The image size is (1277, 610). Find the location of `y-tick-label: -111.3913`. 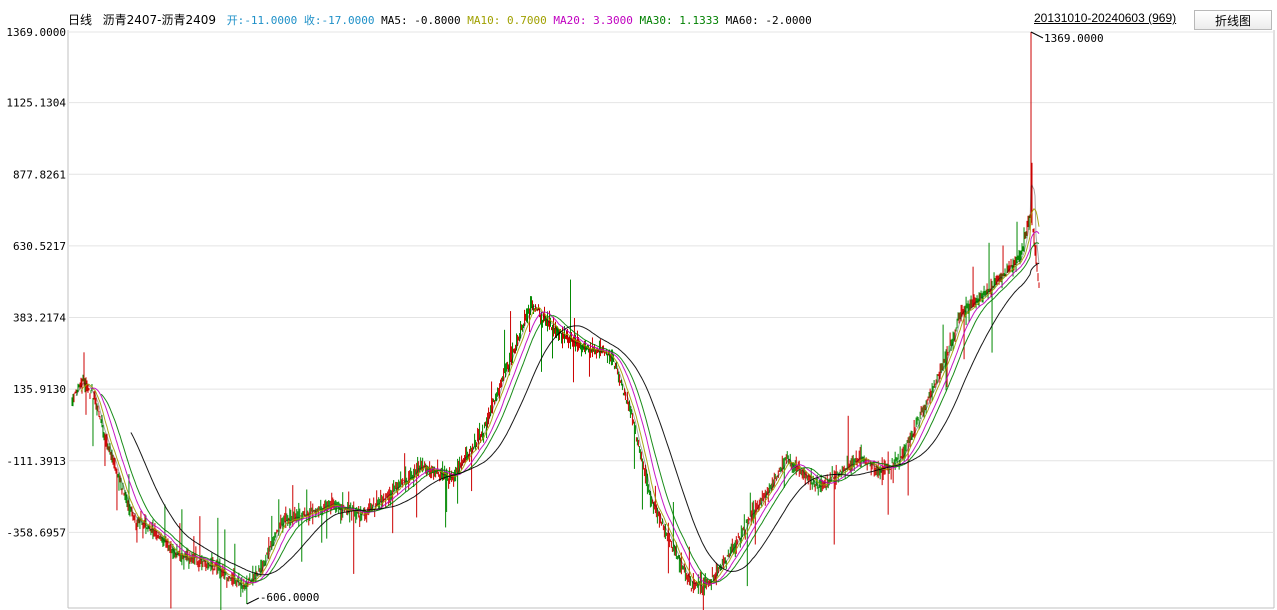

y-tick-label: -111.3913 is located at coordinates (36, 461).